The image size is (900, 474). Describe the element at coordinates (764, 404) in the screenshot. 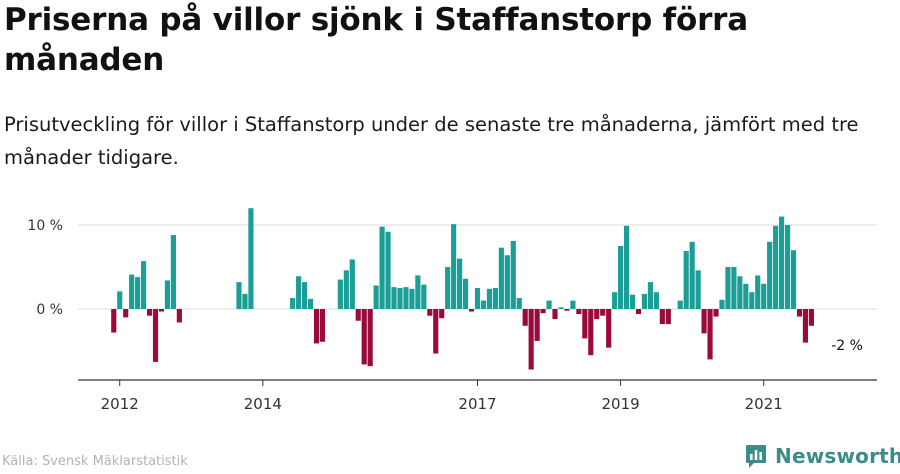

I see `x-tick-label: 2021` at that location.